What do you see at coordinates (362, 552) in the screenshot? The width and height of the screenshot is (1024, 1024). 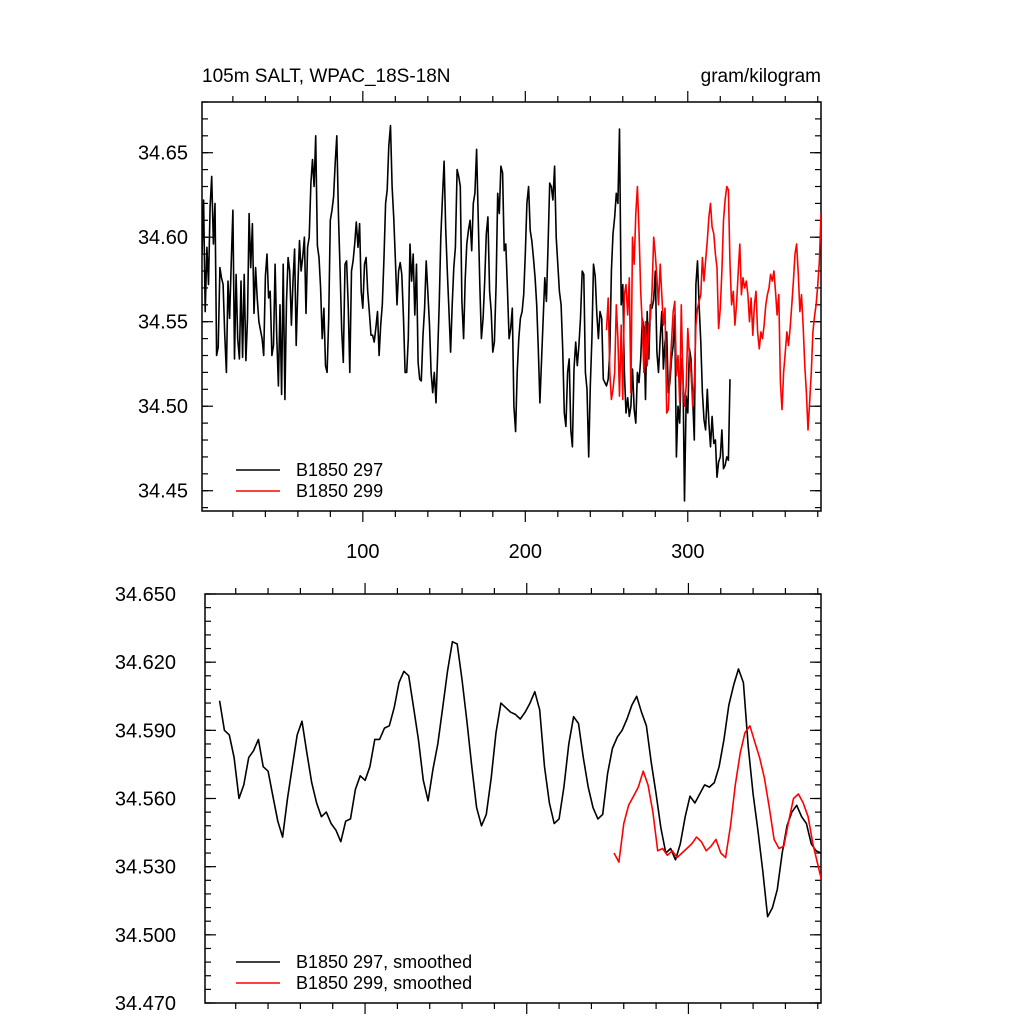 I see `x-tick-label: 100` at bounding box center [362, 552].